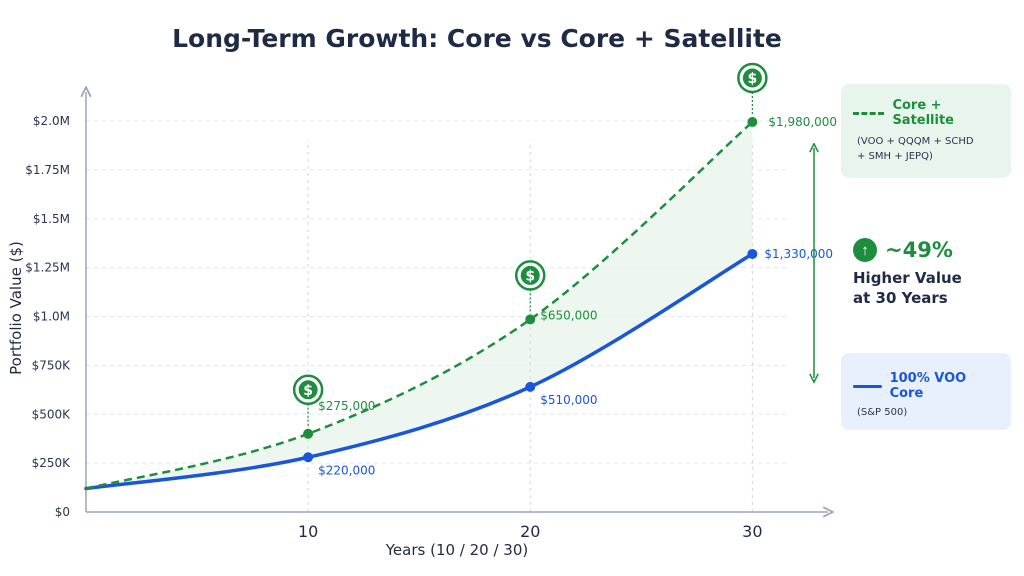 This screenshot has height=576, width=1024. What do you see at coordinates (52, 414) in the screenshot?
I see `y-tick-label: $500K` at bounding box center [52, 414].